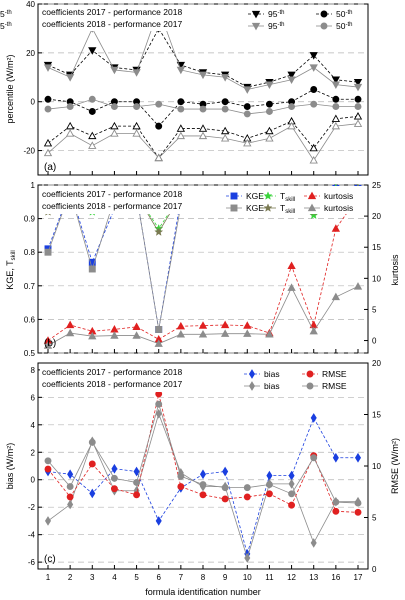 The height and width of the screenshot is (600, 405). I want to click on panel-b-y-tick-label: 1, so click(33, 185).